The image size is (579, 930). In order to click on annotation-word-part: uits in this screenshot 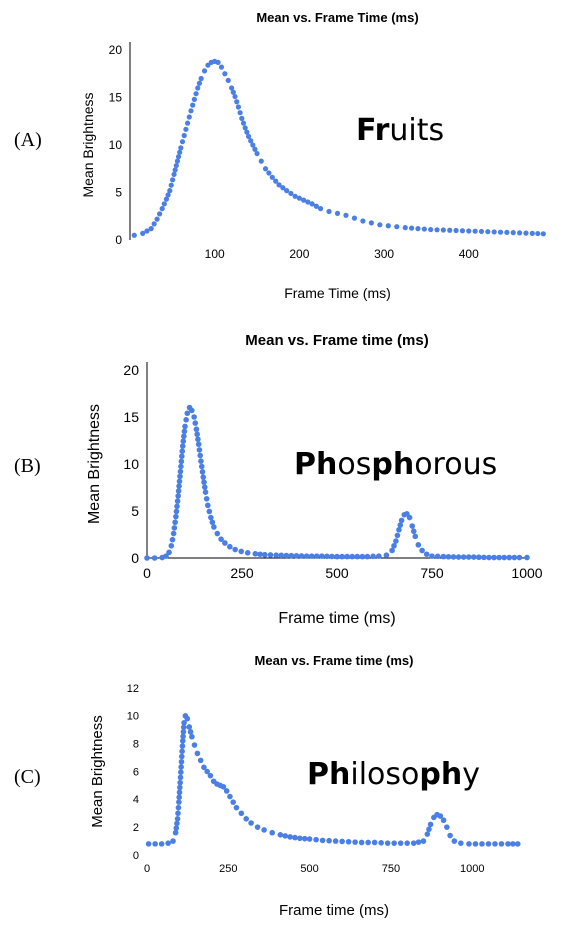, I will do `click(416, 130)`.